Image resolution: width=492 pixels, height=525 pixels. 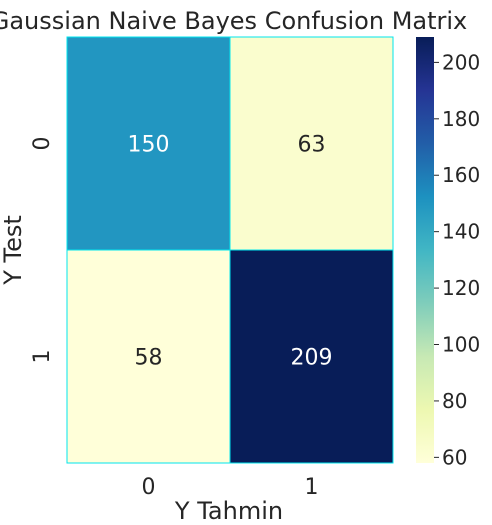 What do you see at coordinates (42, 250) in the screenshot?
I see `y-axis-ticks: 01` at bounding box center [42, 250].